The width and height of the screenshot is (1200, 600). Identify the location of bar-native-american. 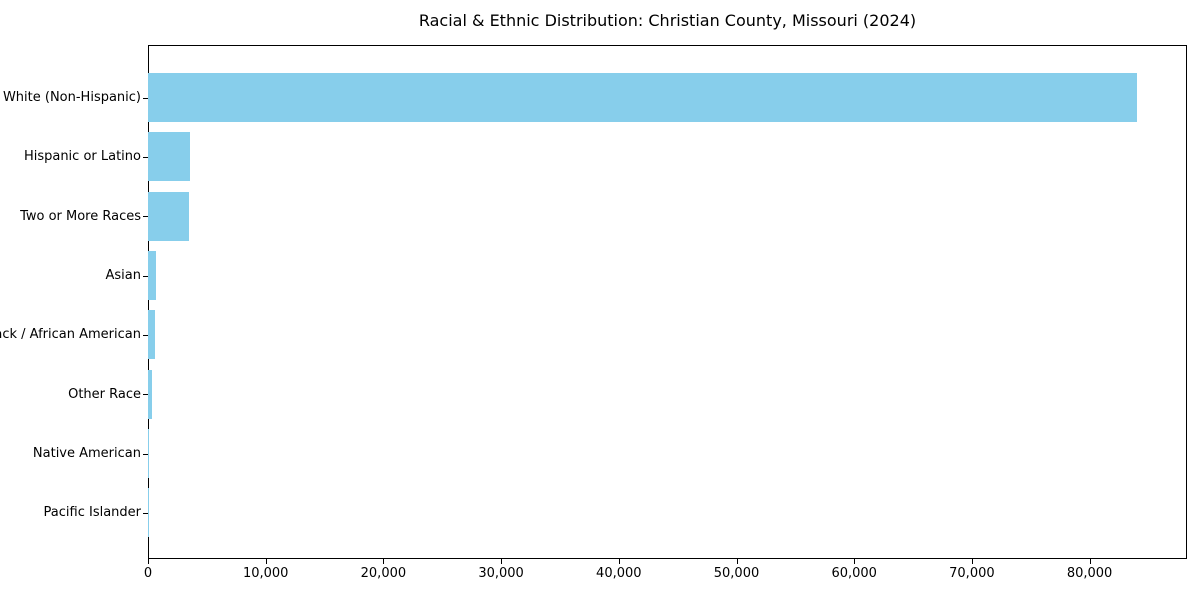
(149, 454).